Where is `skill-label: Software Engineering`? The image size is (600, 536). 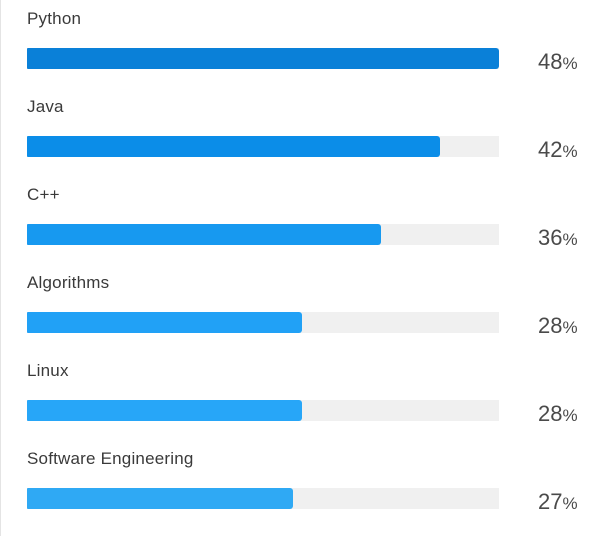 skill-label: Software Engineering is located at coordinates (110, 458).